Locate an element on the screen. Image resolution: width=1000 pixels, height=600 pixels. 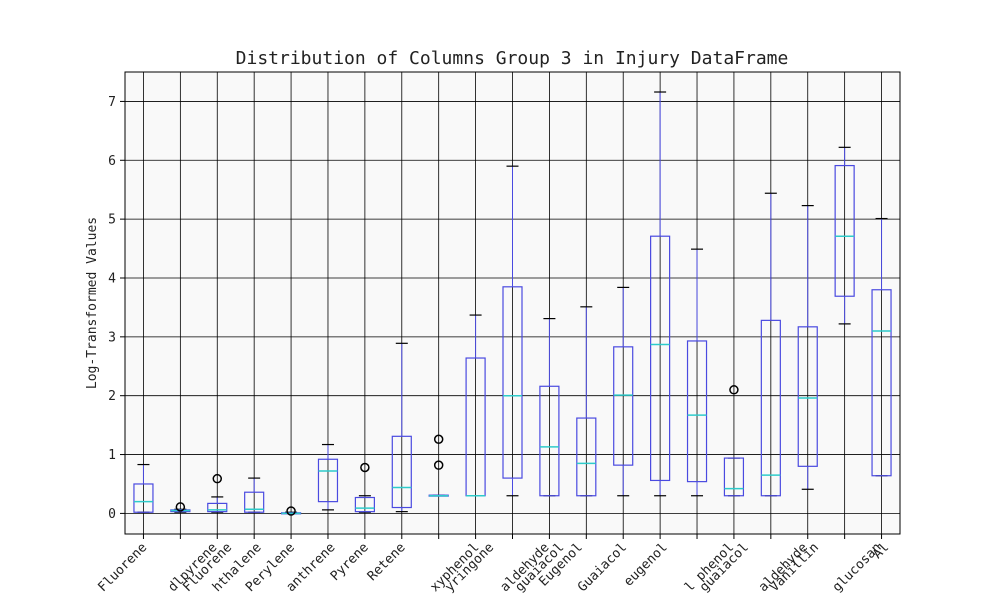
y-tick-label: 6 is located at coordinates (112, 161).